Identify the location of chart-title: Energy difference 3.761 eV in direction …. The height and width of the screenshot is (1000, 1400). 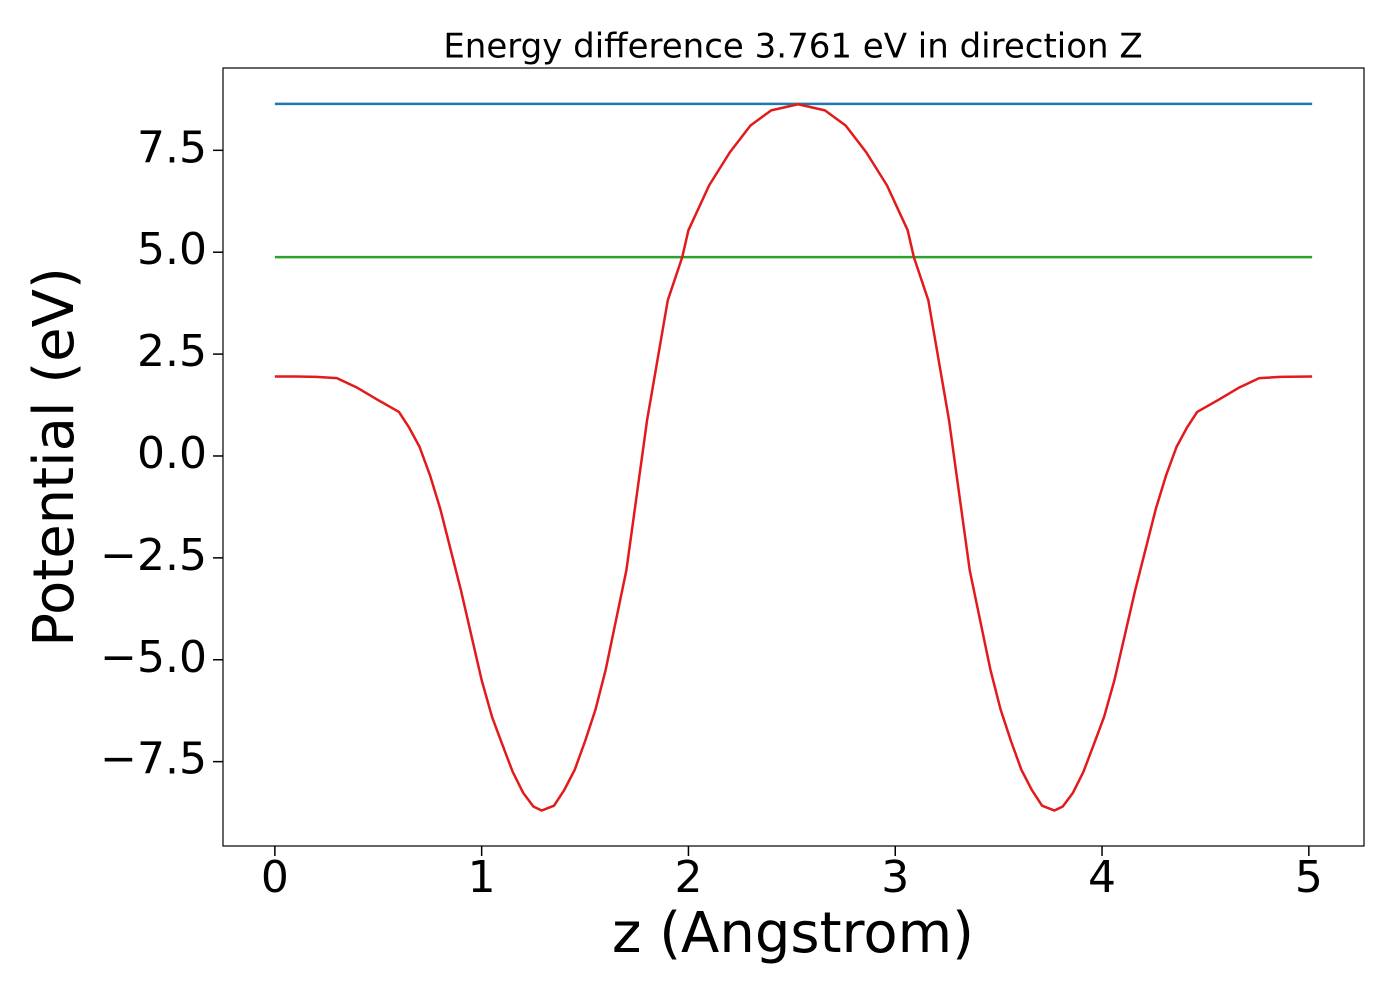
(792, 47).